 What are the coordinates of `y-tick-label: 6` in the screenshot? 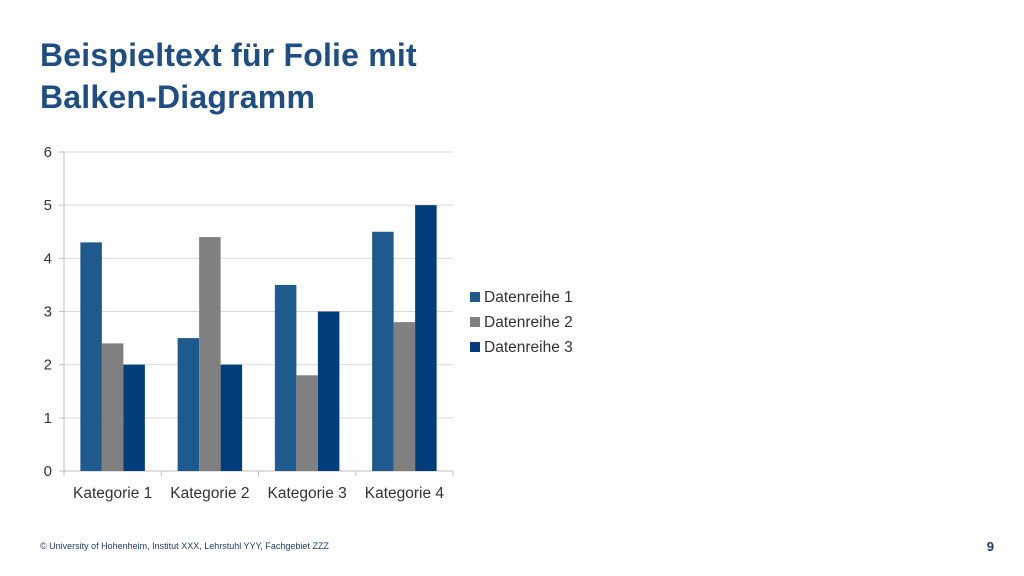 It's located at (48, 152).